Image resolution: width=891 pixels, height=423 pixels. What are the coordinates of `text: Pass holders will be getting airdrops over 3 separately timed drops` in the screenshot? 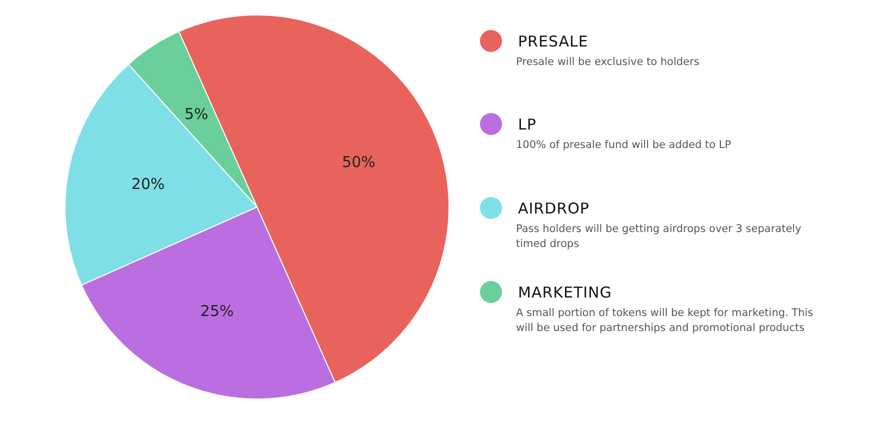 It's located at (659, 236).